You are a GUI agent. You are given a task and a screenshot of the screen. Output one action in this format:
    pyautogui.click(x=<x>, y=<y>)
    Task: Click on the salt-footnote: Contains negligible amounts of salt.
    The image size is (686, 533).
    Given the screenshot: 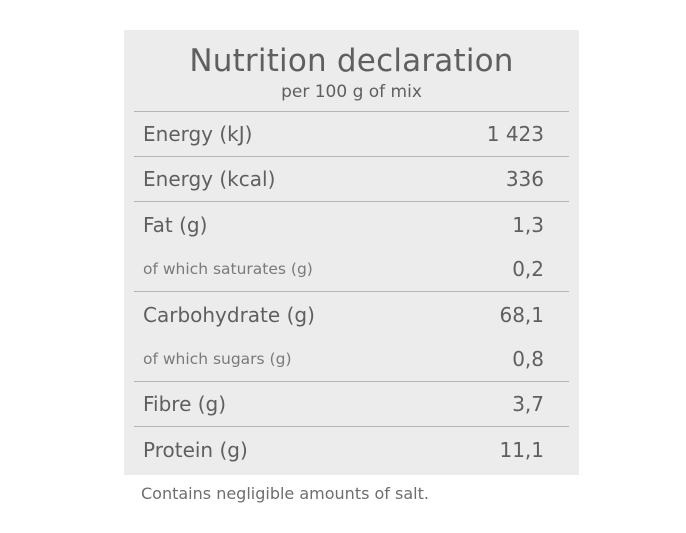 What is the action you would take?
    pyautogui.click(x=285, y=493)
    